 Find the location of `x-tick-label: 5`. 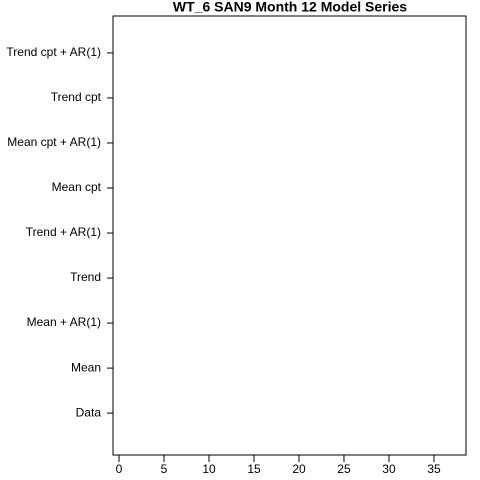

x-tick-label: 5 is located at coordinates (164, 469).